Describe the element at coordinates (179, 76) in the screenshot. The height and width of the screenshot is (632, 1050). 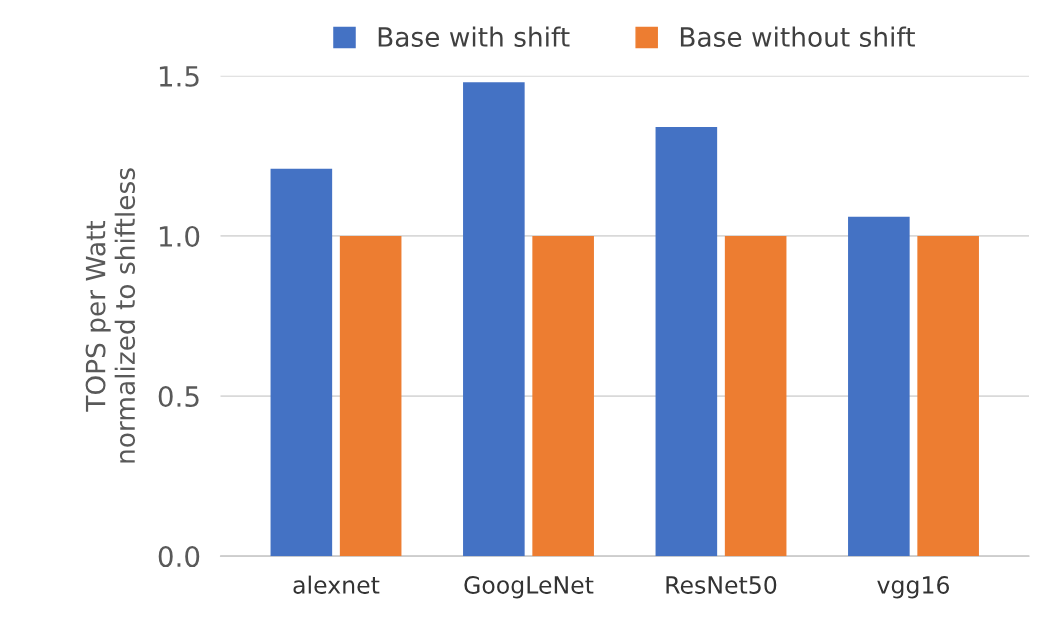
I see `y-tick-label: 1.5` at that location.